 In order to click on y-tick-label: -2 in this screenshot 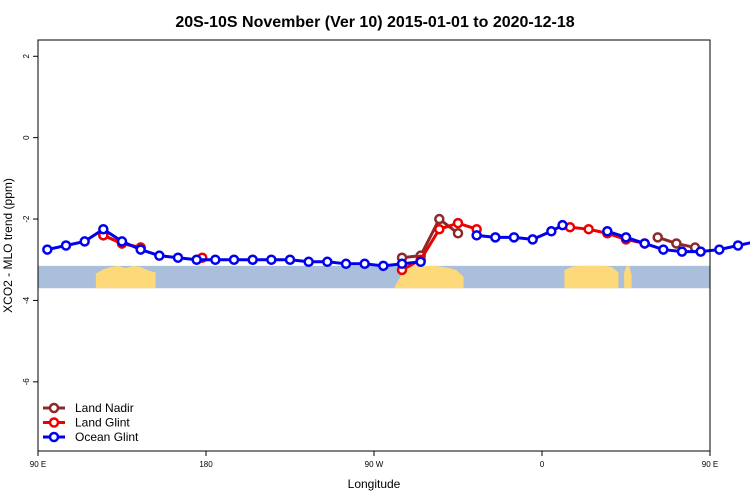, I will do `click(26, 219)`.